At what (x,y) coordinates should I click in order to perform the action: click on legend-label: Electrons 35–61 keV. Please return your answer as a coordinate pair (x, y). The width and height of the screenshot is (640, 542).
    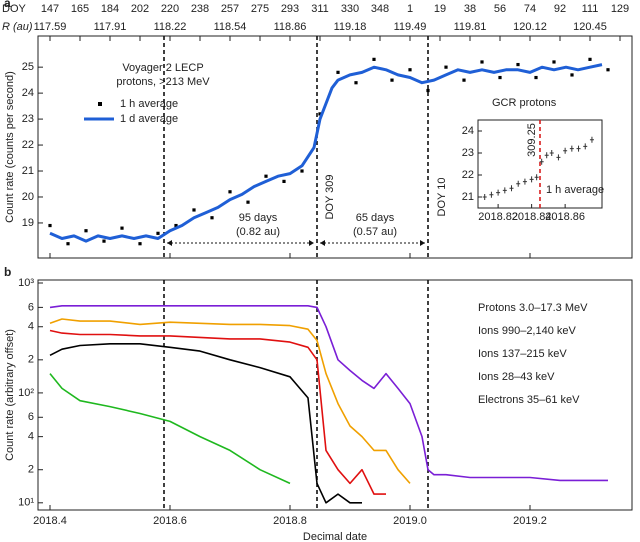
    Looking at the image, I should click on (529, 400).